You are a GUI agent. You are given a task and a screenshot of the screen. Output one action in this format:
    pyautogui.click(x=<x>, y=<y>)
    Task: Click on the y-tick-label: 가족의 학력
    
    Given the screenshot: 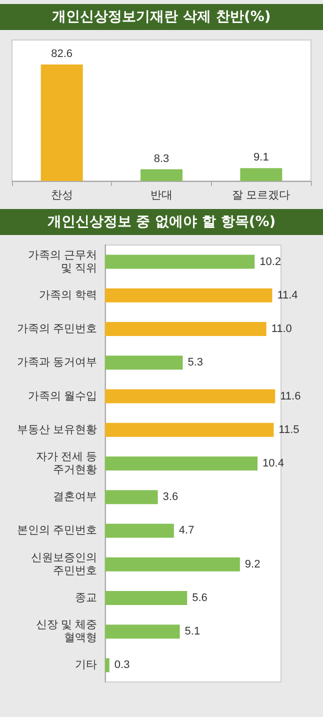 What is the action you would take?
    pyautogui.click(x=67, y=295)
    